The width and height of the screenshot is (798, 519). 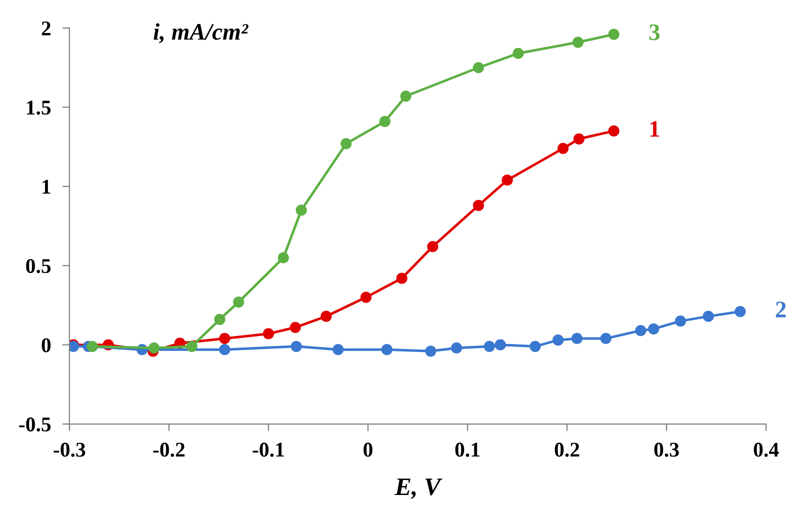 What do you see at coordinates (467, 449) in the screenshot?
I see `x-tick-label: 0.1` at bounding box center [467, 449].